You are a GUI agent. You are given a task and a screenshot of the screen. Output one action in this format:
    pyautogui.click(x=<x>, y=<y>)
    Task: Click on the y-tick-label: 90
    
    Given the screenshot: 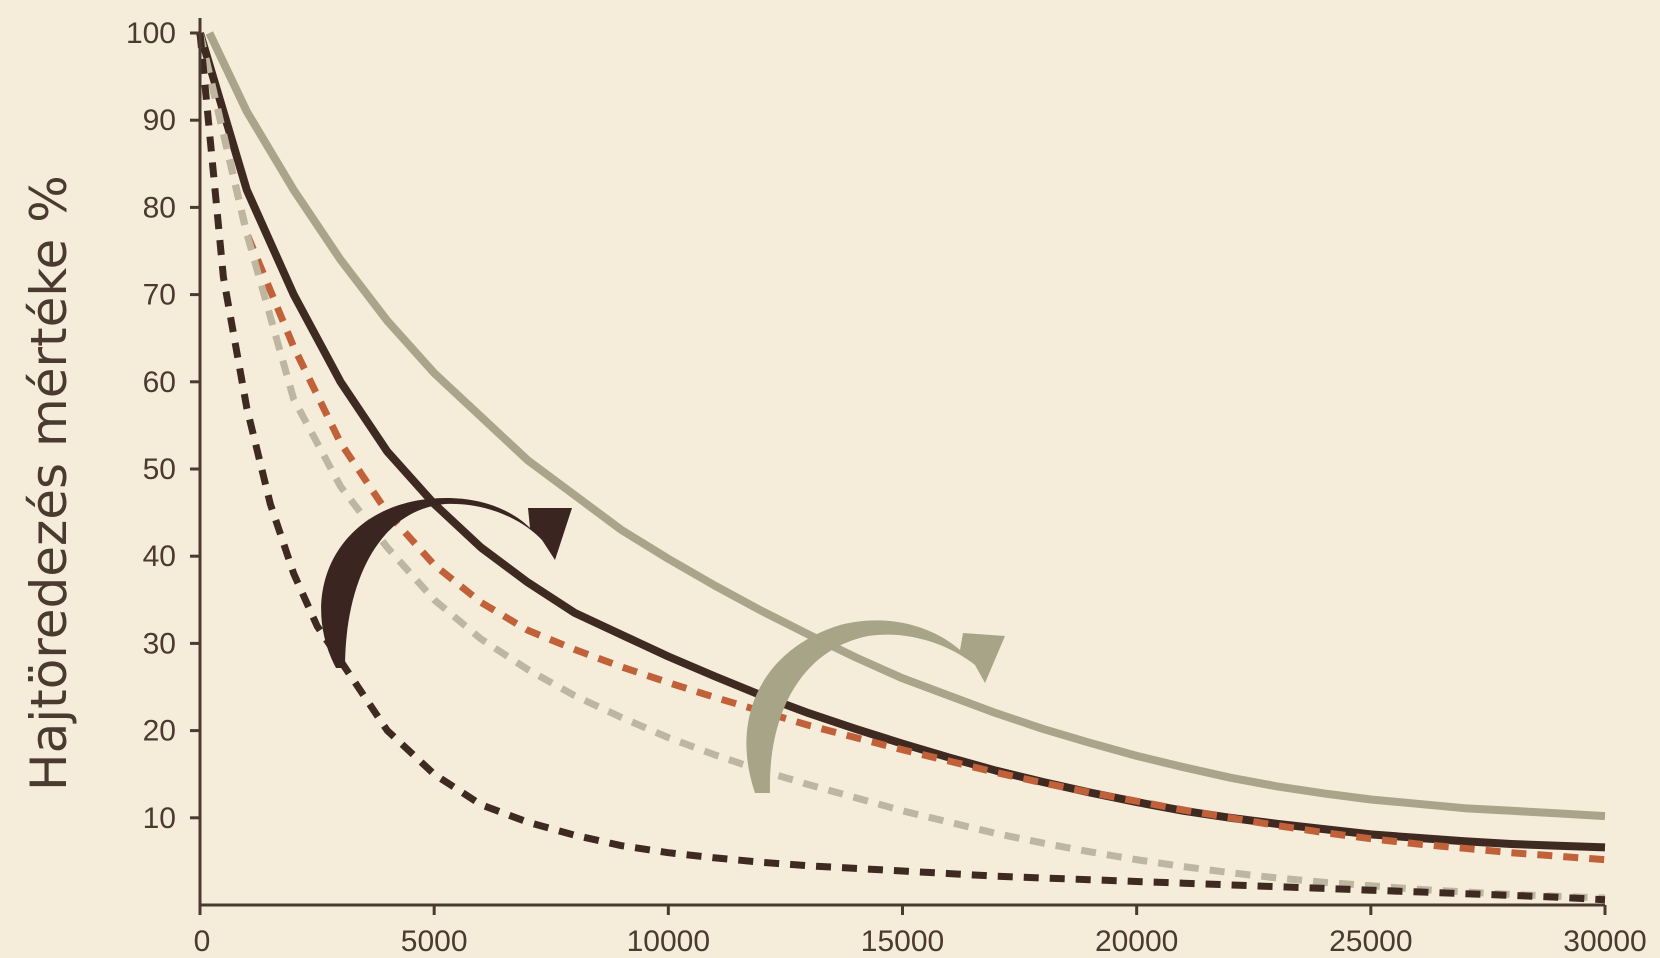 What is the action you would take?
    pyautogui.click(x=159, y=120)
    